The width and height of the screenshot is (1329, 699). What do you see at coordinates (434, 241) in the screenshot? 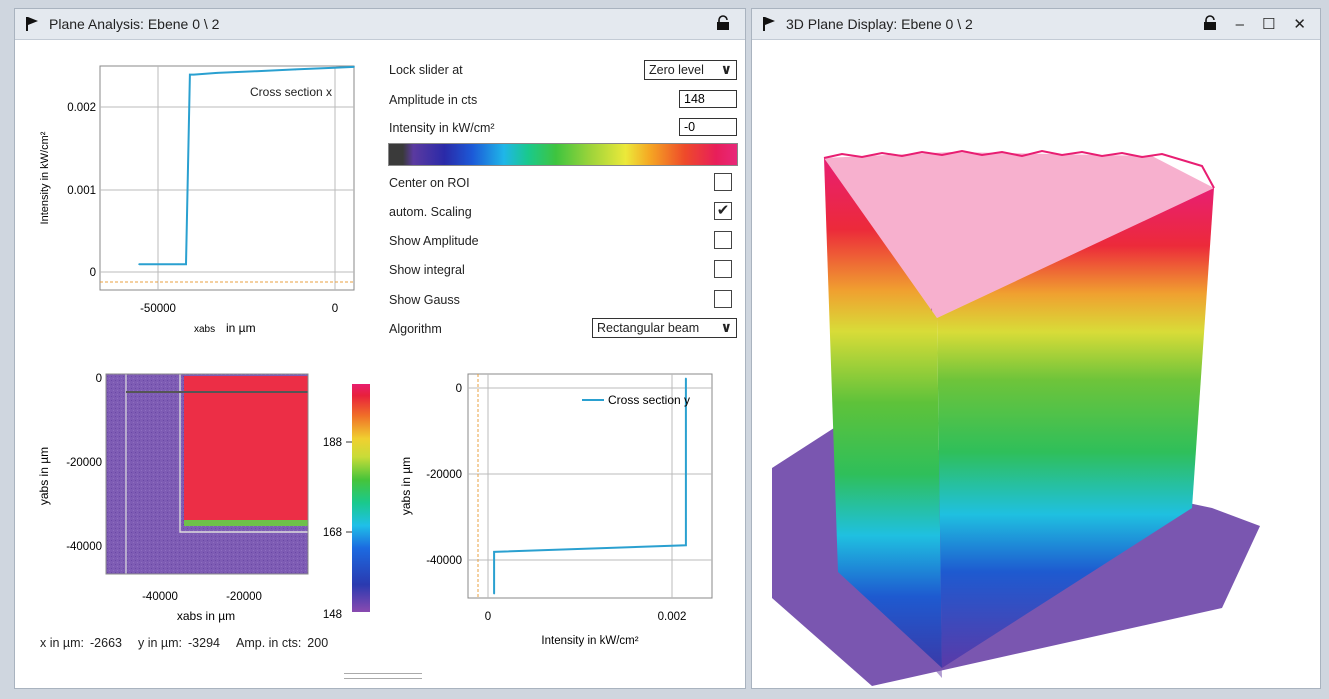
I see `show-amplitude-label: Show Amplitude` at bounding box center [434, 241].